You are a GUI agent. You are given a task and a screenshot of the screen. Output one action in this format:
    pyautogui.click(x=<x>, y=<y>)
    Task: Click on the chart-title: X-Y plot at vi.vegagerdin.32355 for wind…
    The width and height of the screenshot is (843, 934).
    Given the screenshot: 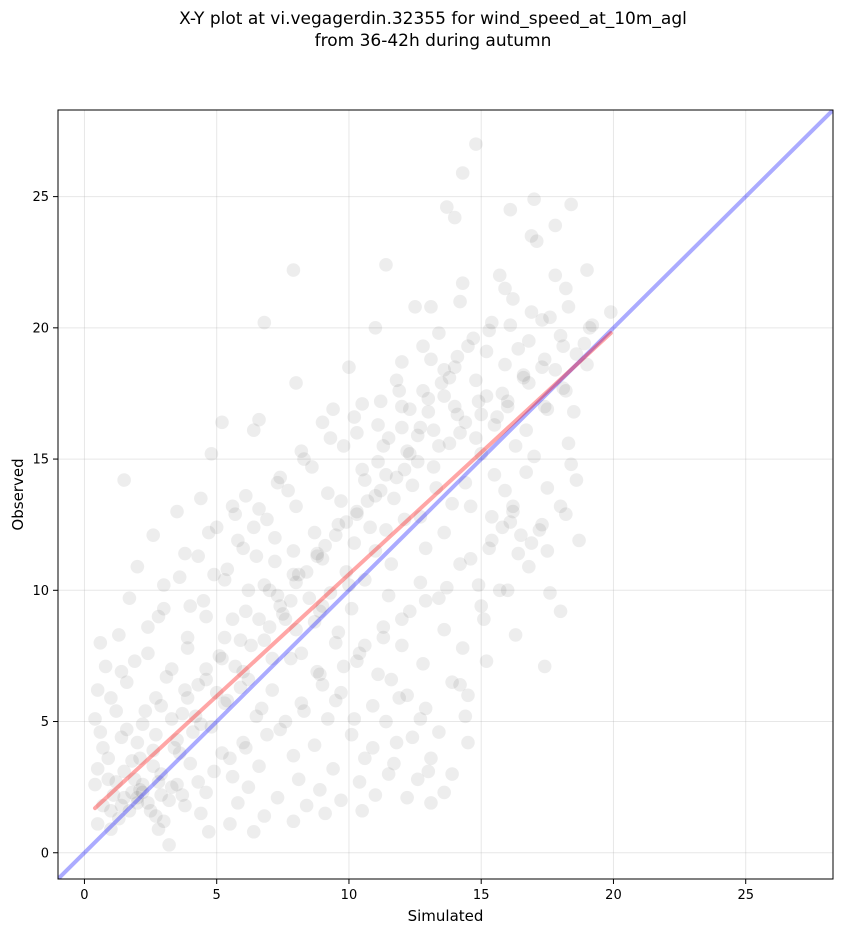 What is the action you would take?
    pyautogui.click(x=421, y=30)
    